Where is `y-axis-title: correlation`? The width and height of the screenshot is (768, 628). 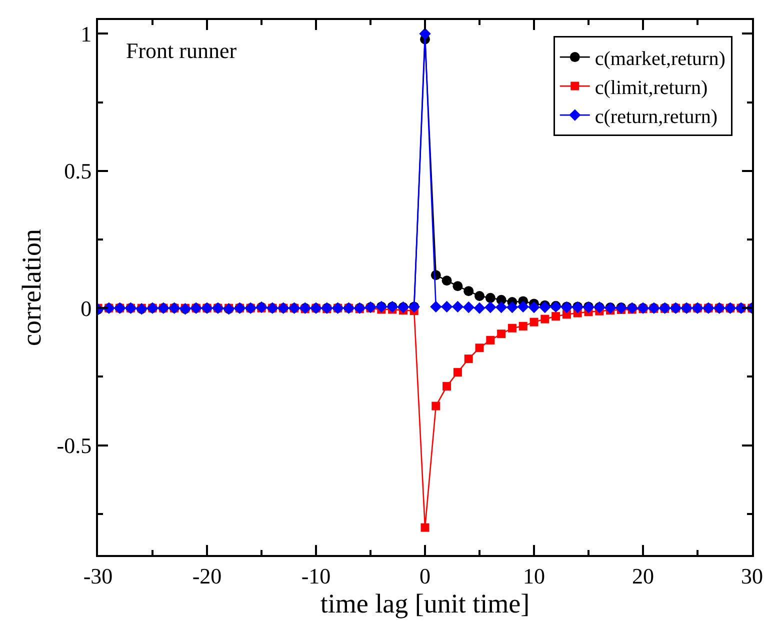 y-axis-title: correlation is located at coordinates (31, 287).